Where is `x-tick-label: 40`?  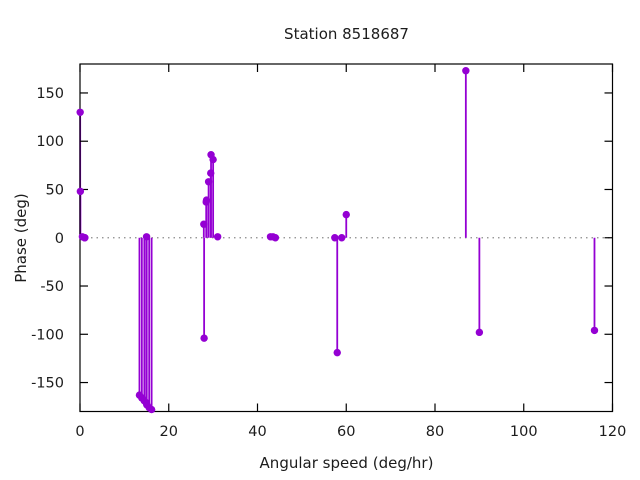
x-tick-label: 40 is located at coordinates (257, 432).